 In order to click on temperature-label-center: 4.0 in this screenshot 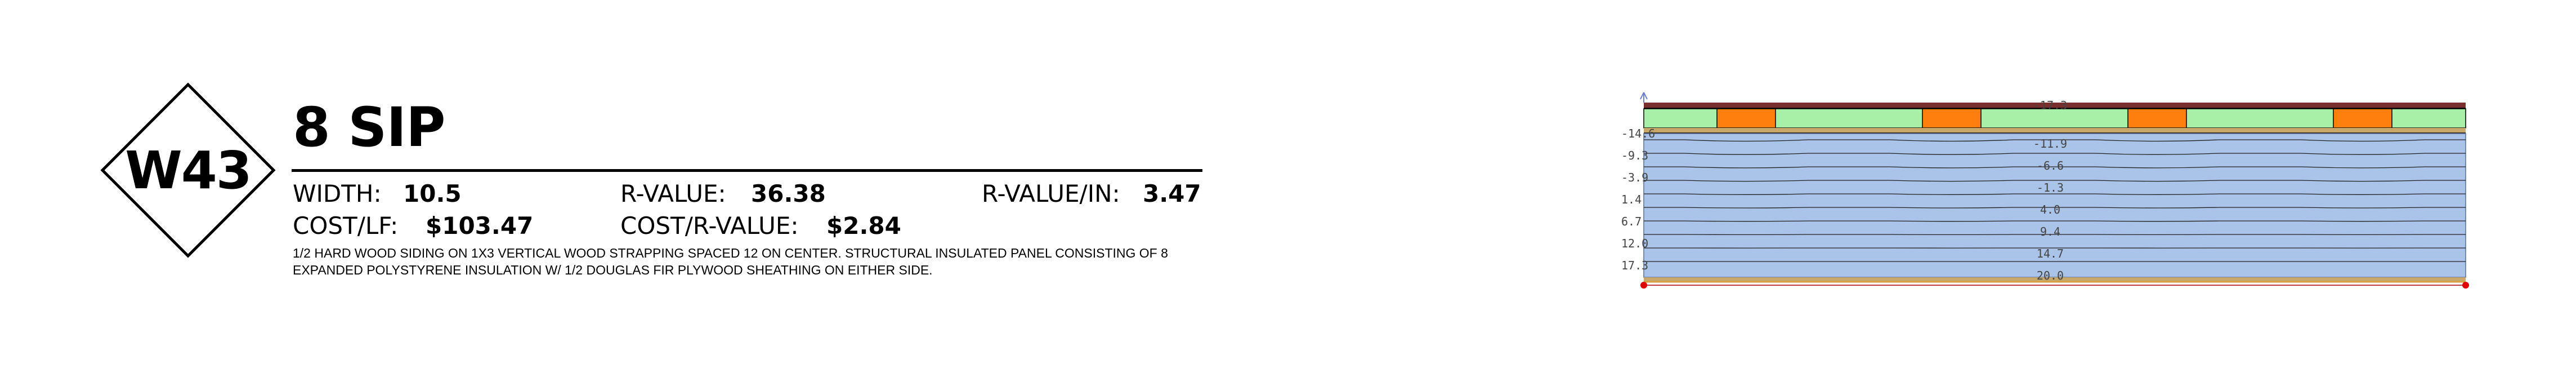, I will do `click(2050, 210)`.